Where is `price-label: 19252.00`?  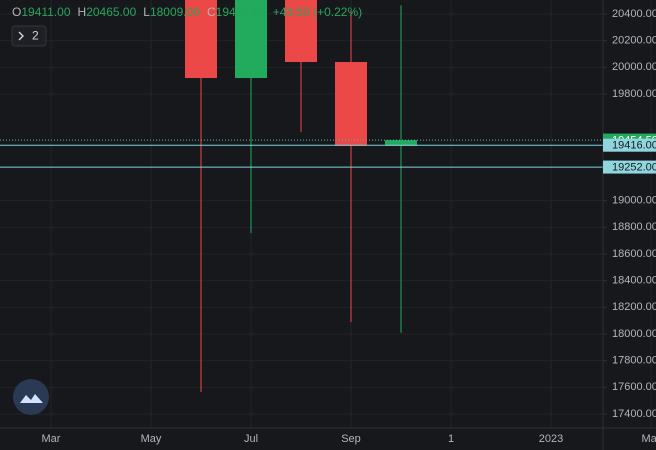 price-label: 19252.00 is located at coordinates (634, 167).